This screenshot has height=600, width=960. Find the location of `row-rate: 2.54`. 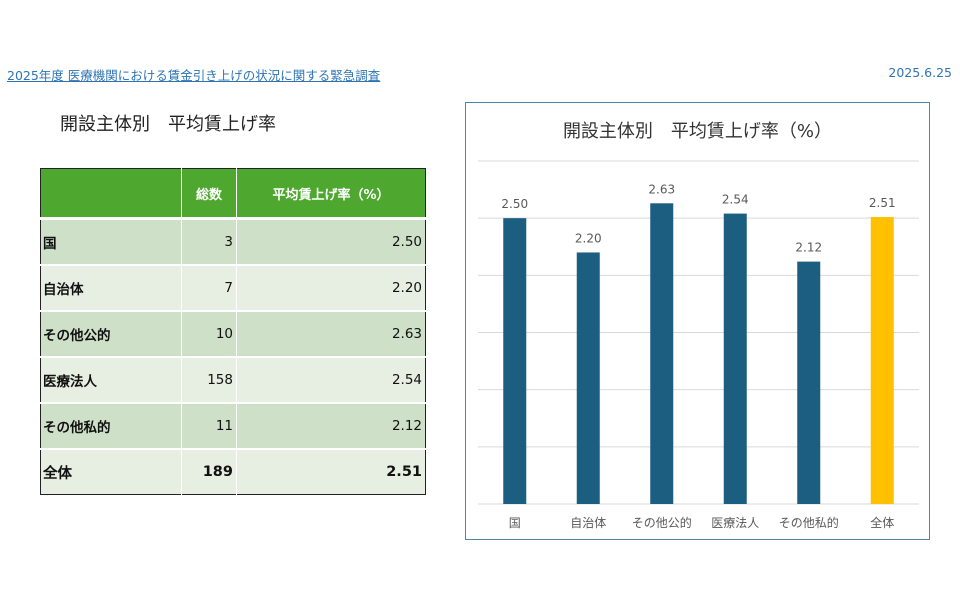

row-rate: 2.54 is located at coordinates (331, 379).